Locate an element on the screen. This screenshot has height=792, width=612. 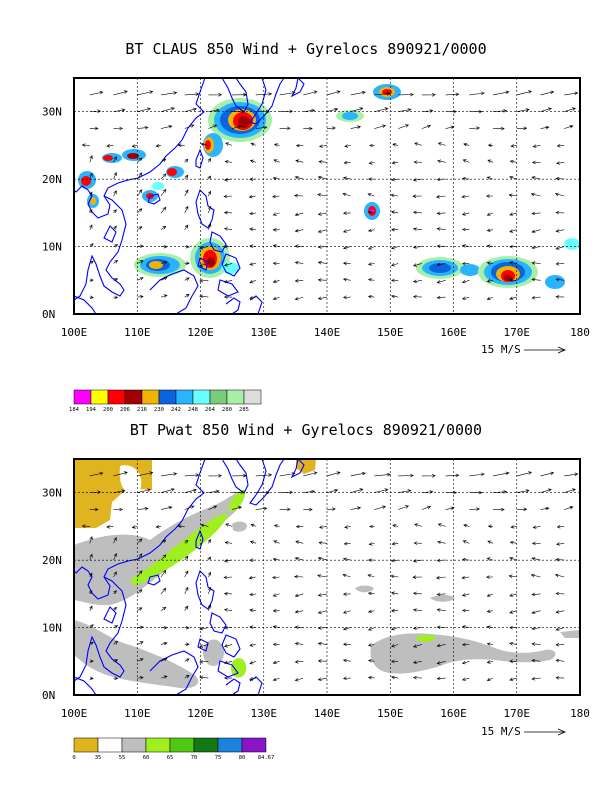
colorbar-label: 206 is located at coordinates (125, 410).